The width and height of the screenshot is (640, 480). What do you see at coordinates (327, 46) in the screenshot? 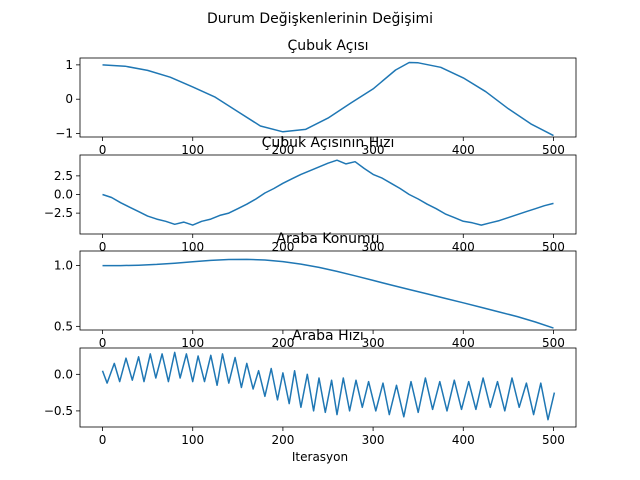
I see `subplot-title: Çubuk Açısı` at bounding box center [327, 46].